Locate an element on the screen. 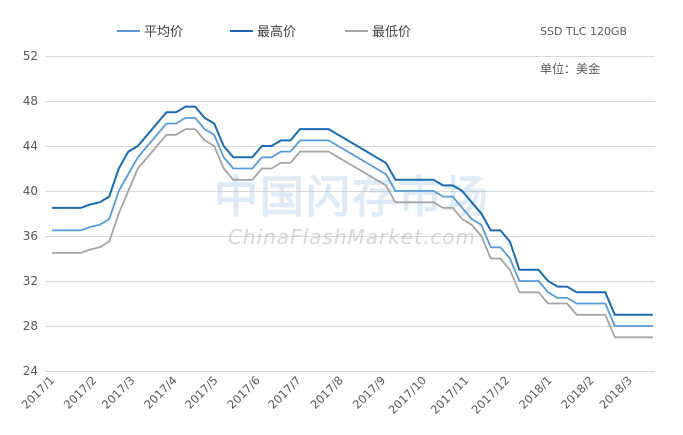 The width and height of the screenshot is (683, 435). x-tick-label: 2018/3 is located at coordinates (615, 392).